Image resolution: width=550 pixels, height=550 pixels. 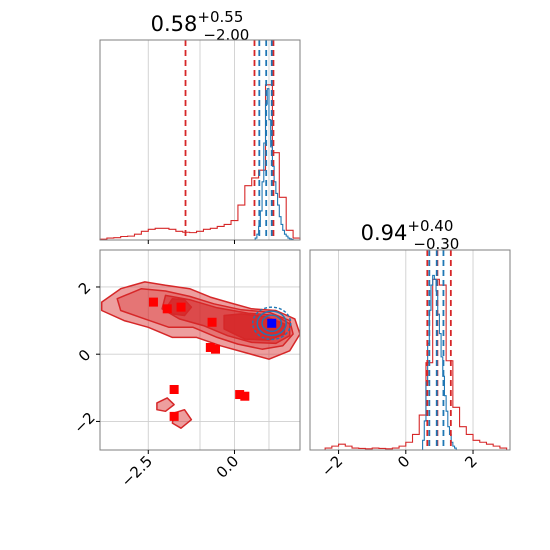 I want to click on y-tick-label-2: 2, so click(x=84, y=288).